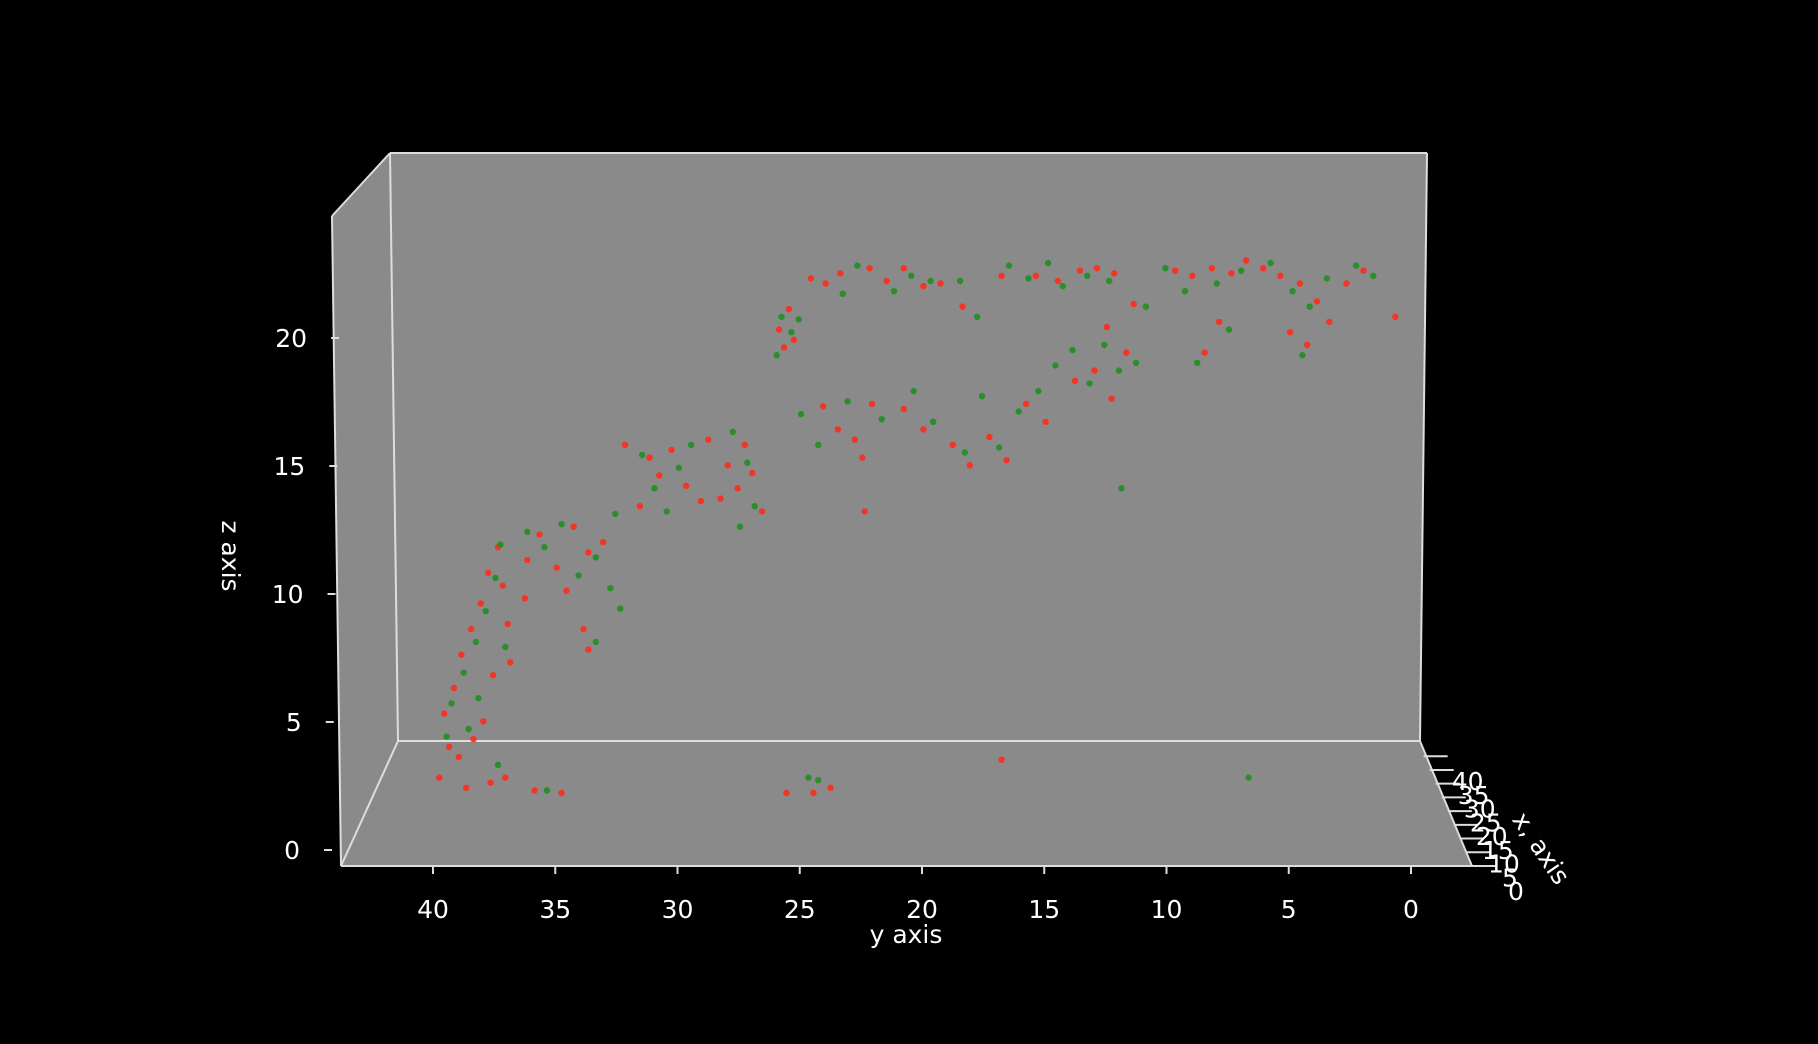  What do you see at coordinates (1423, 447) in the screenshot?
I see `back-right-edge` at bounding box center [1423, 447].